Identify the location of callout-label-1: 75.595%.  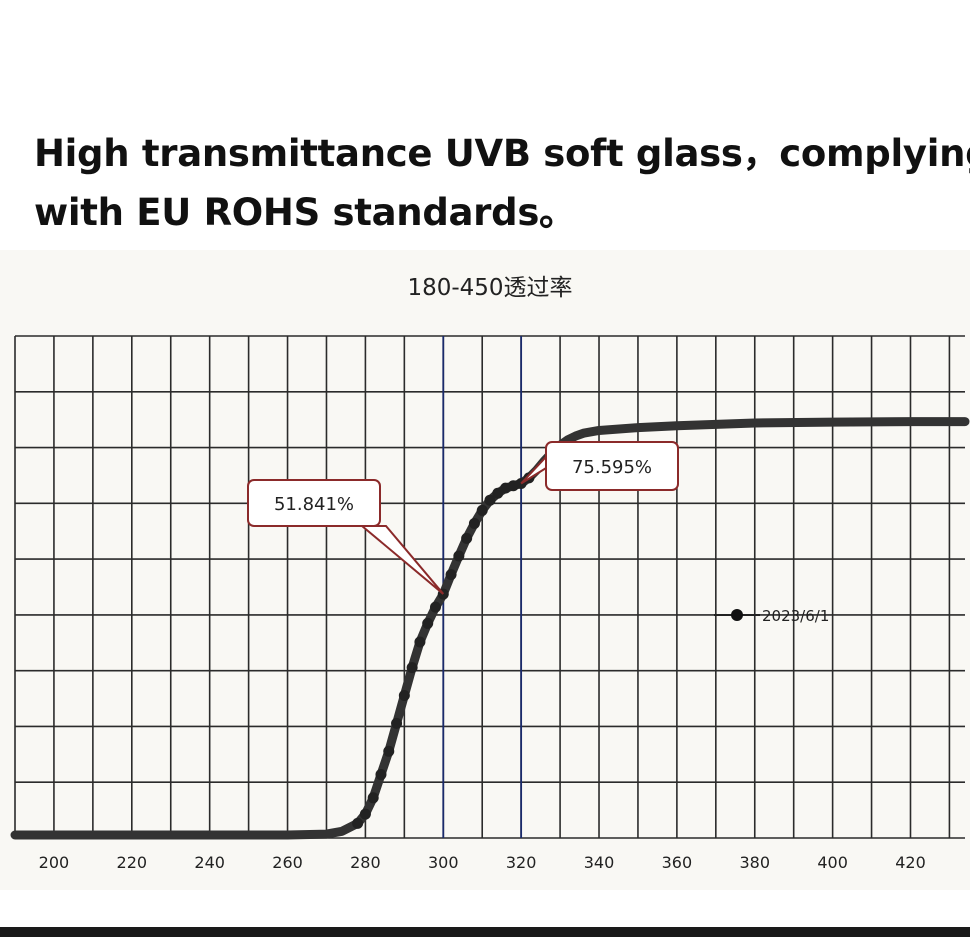
(612, 467).